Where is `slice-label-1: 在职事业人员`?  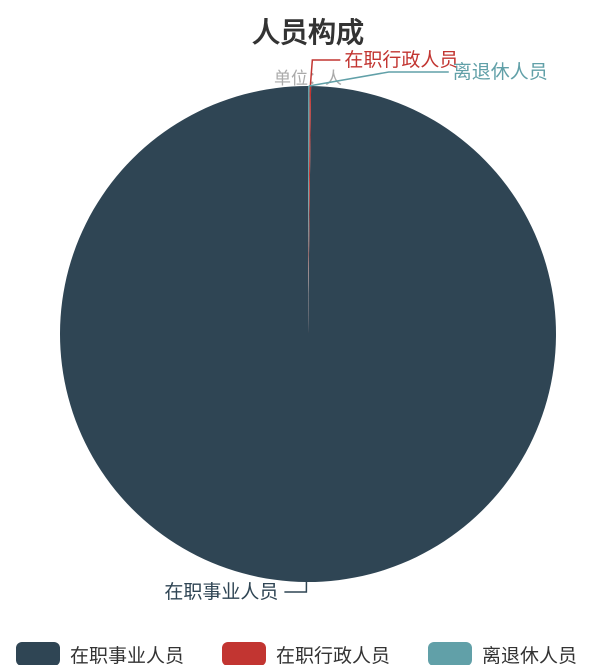 slice-label-1: 在职事业人员 is located at coordinates (221, 592).